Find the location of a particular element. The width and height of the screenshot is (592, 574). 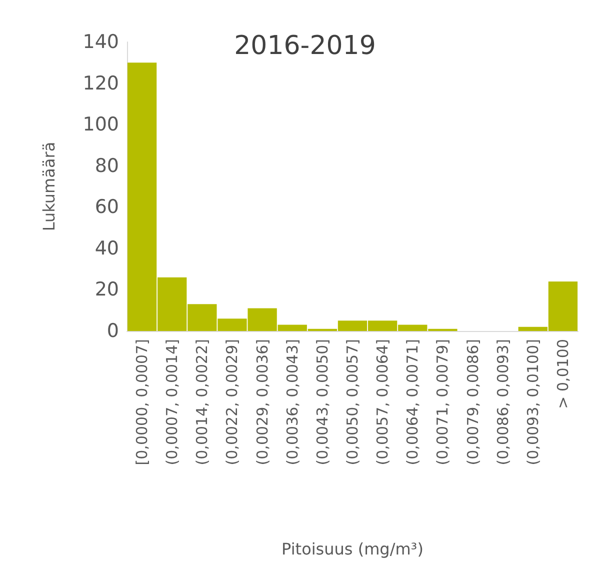

x-tick-label: (0,0029, 0,0036] is located at coordinates (262, 402).